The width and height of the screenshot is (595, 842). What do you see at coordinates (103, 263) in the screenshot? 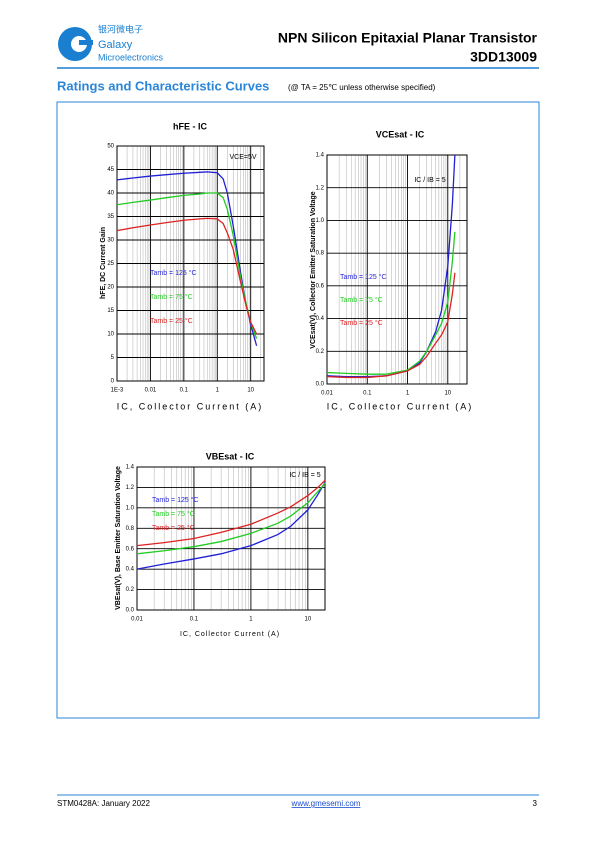
I see `y-axis-label: hFE, DC Current Gain` at bounding box center [103, 263].